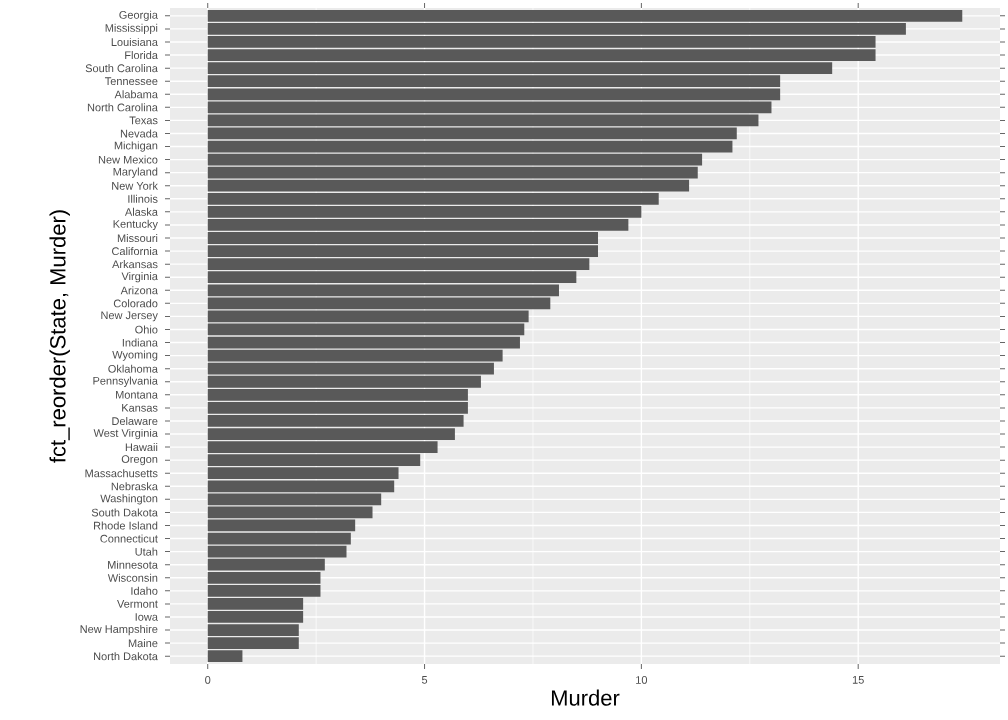 The width and height of the screenshot is (1008, 720). What do you see at coordinates (59, 336) in the screenshot?
I see `y-axis-title: fct_reorder(State, Murder)` at bounding box center [59, 336].